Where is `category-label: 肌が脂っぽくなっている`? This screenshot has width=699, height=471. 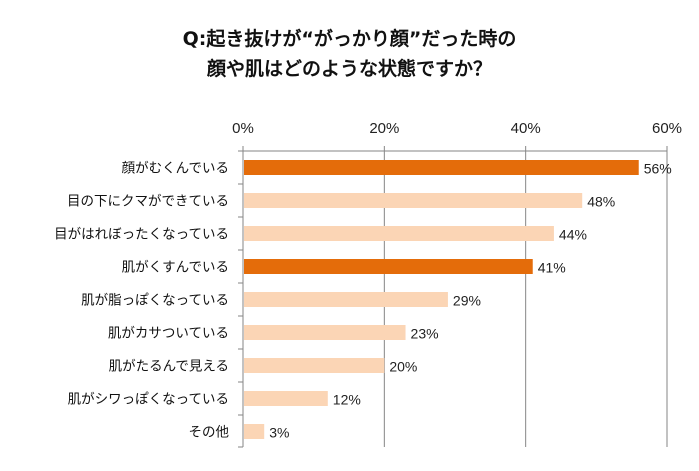
category-label: 肌が脂っぽくなっている is located at coordinates (155, 301).